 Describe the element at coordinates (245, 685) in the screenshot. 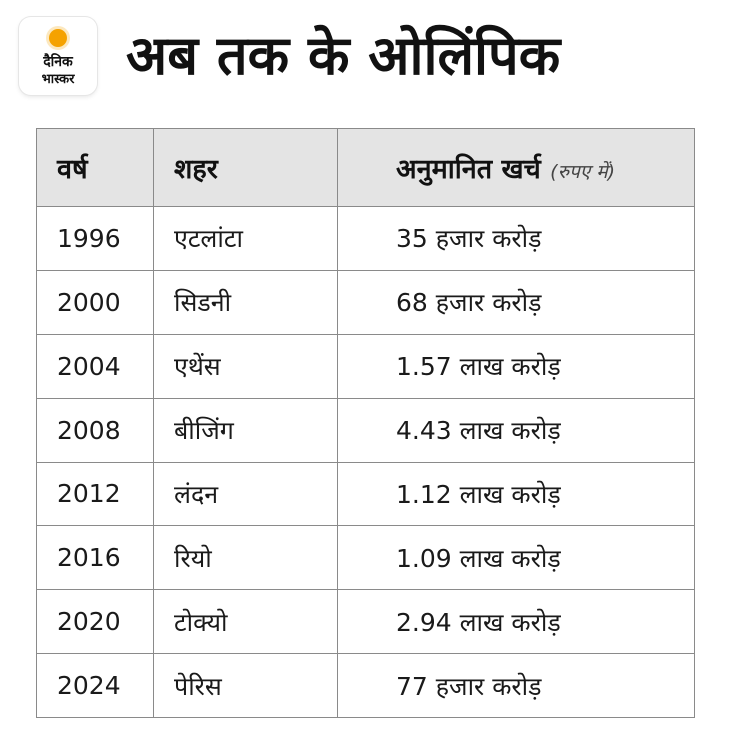

I see `cell-city: पेरिस` at that location.